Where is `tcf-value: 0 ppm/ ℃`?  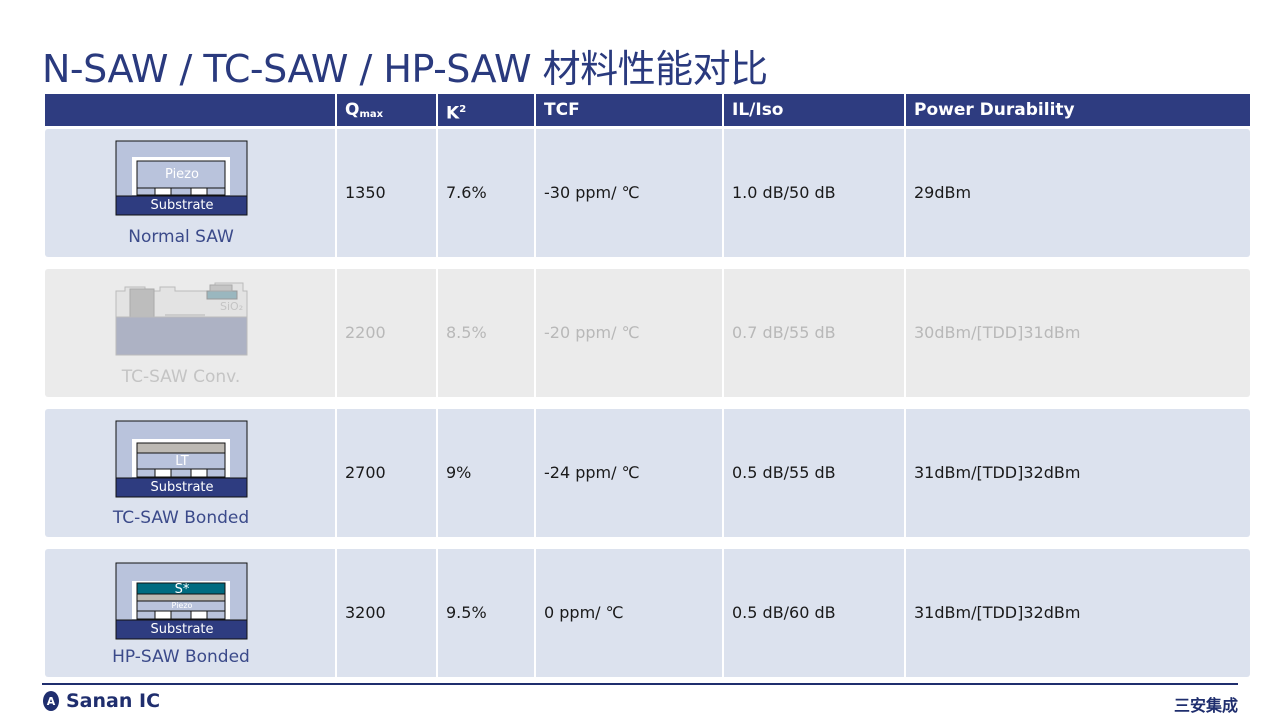 tcf-value: 0 ppm/ ℃ is located at coordinates (628, 613).